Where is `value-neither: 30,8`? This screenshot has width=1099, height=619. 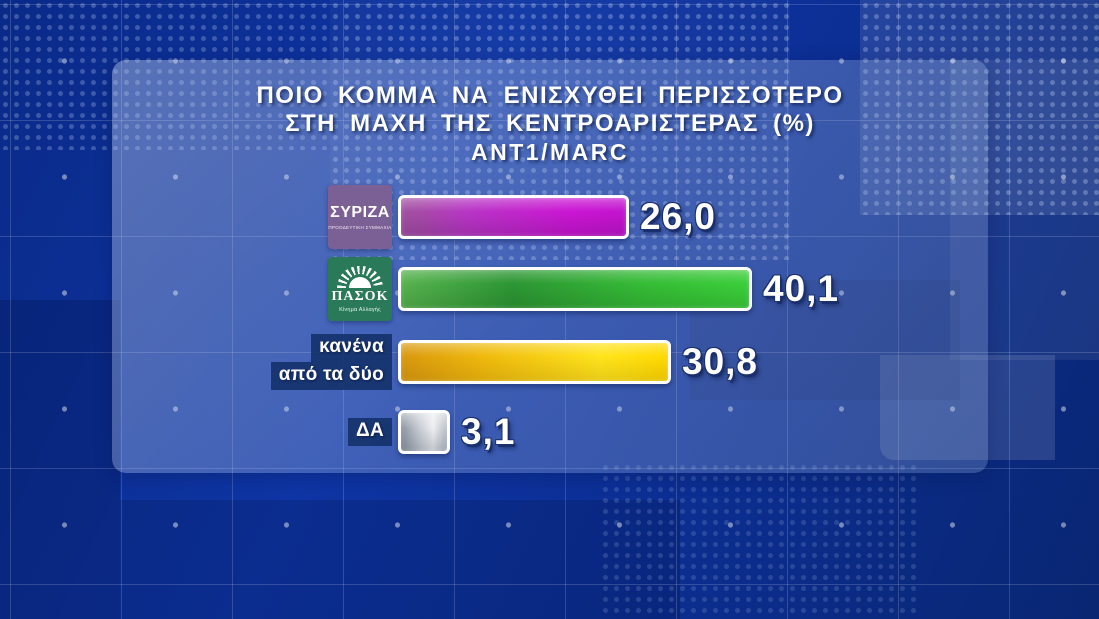
value-neither: 30,8 is located at coordinates (720, 361).